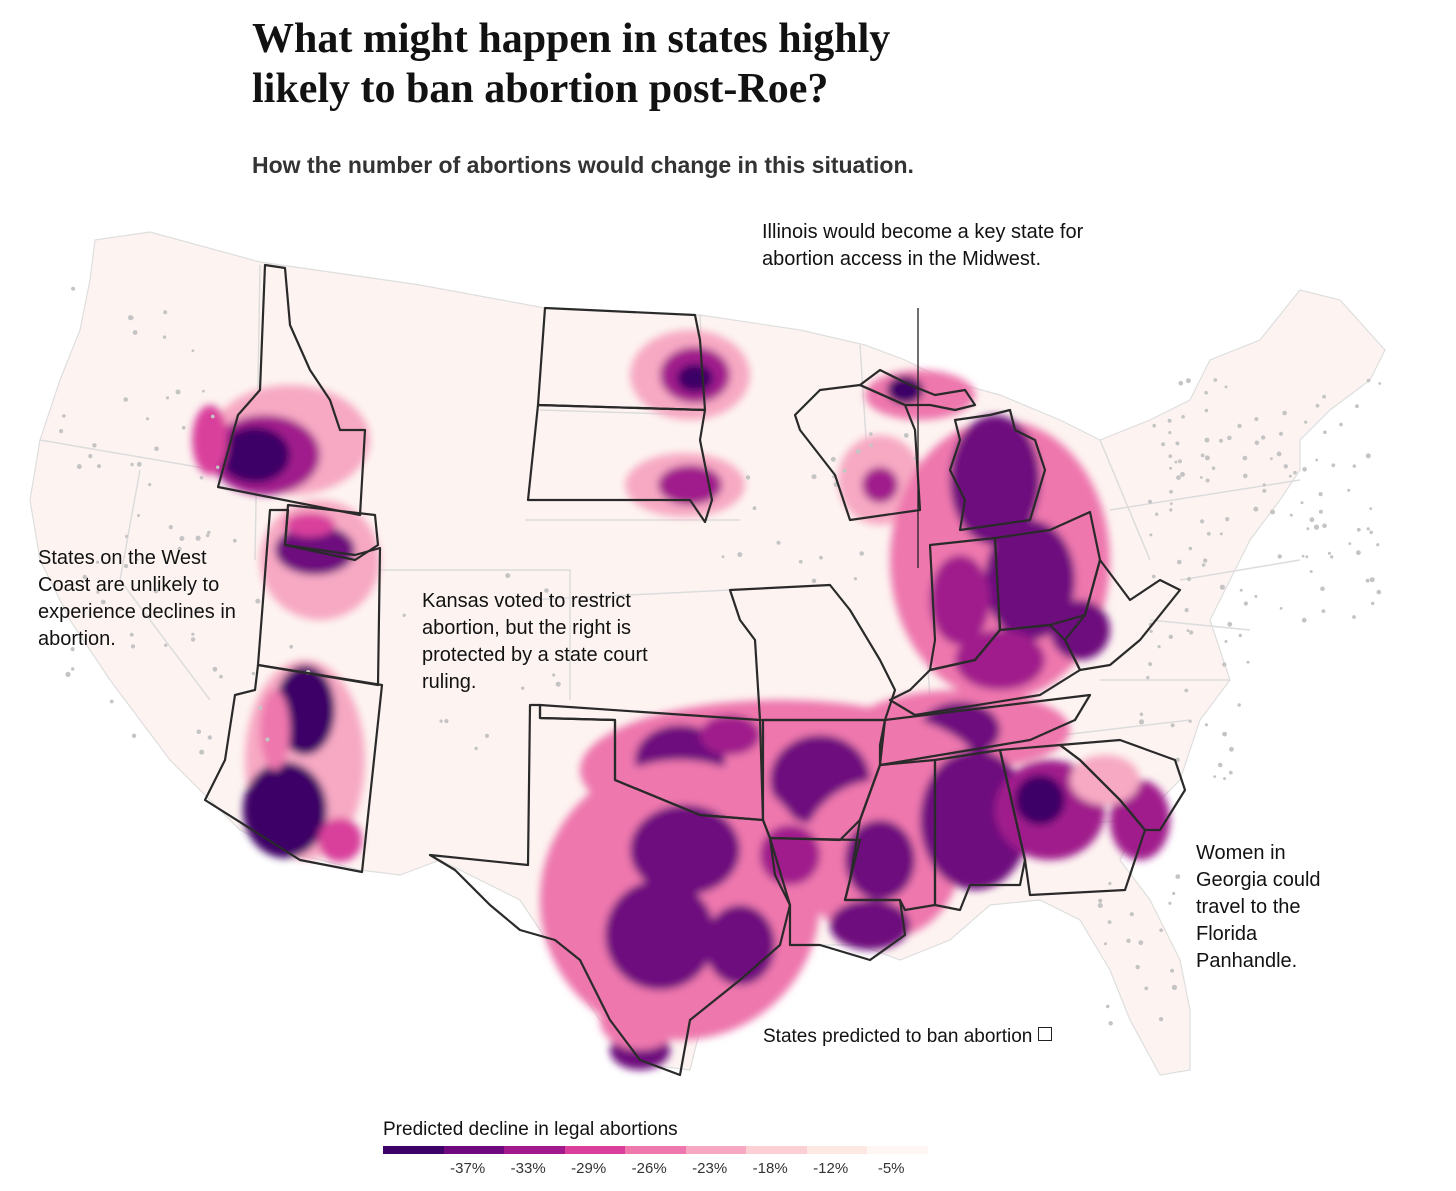 The width and height of the screenshot is (1456, 1191). I want to click on ban-state-key: States predicted to ban abortion, so click(908, 1037).